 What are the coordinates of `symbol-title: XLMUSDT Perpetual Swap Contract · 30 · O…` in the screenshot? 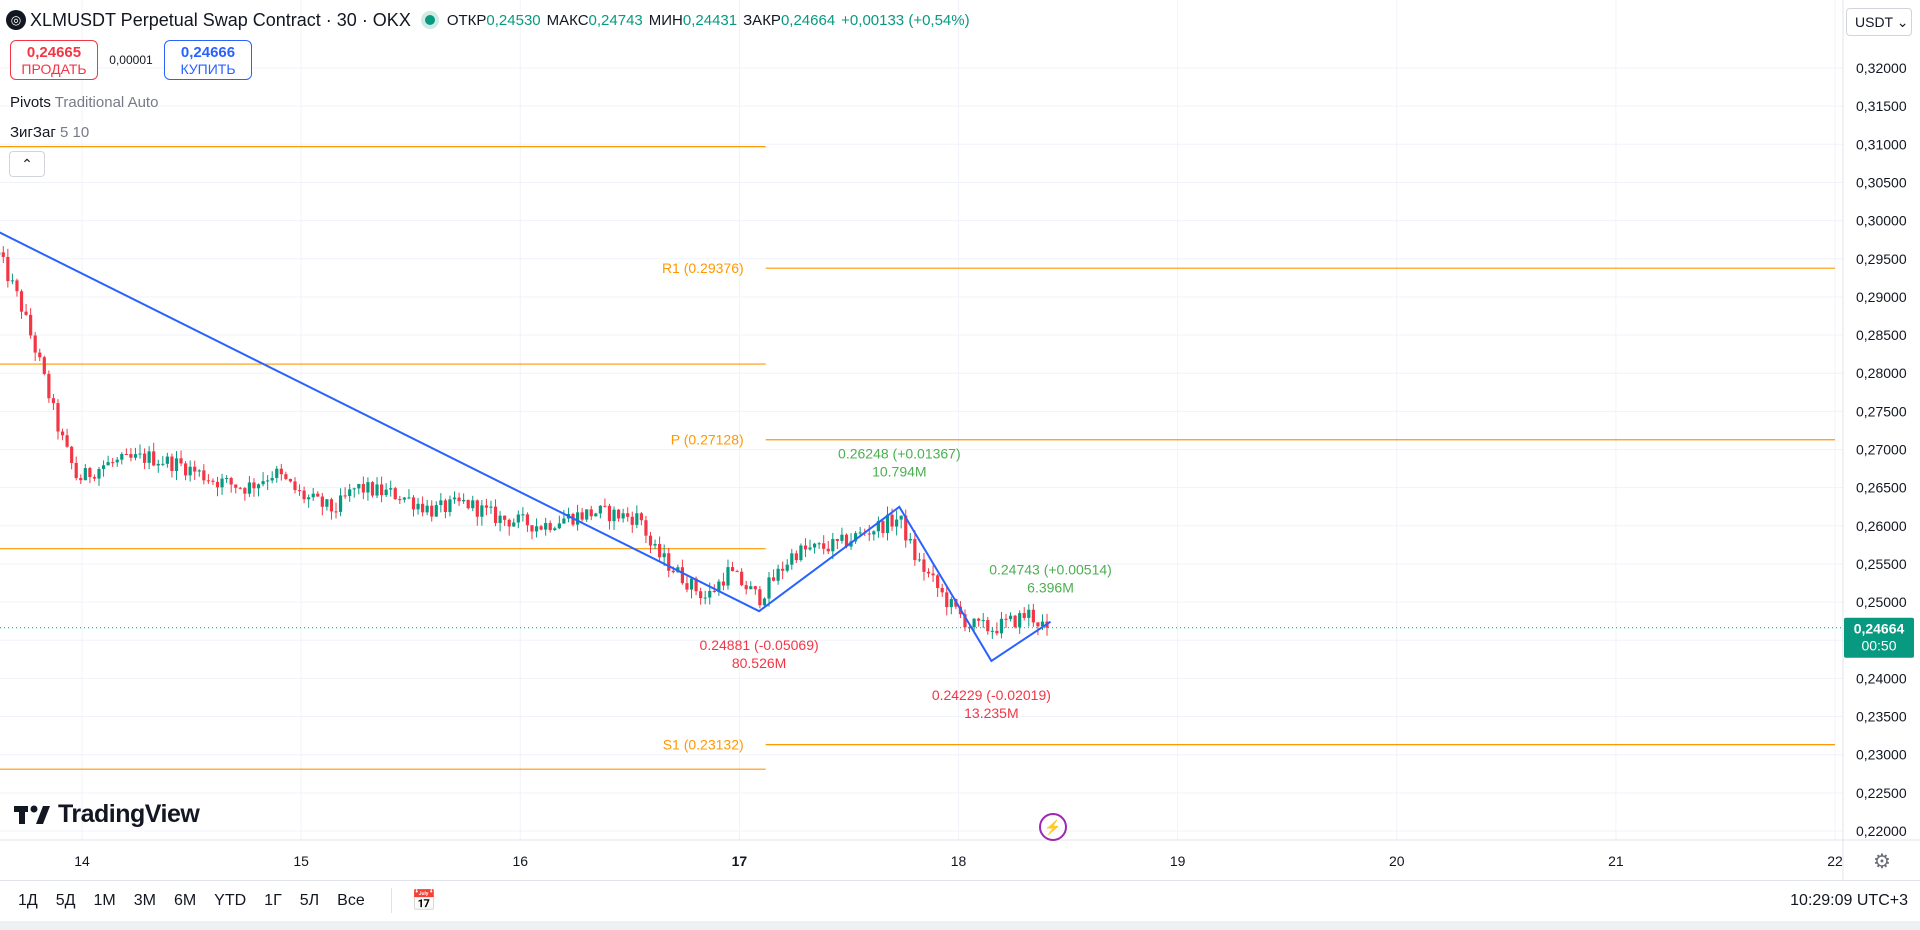 It's located at (220, 19).